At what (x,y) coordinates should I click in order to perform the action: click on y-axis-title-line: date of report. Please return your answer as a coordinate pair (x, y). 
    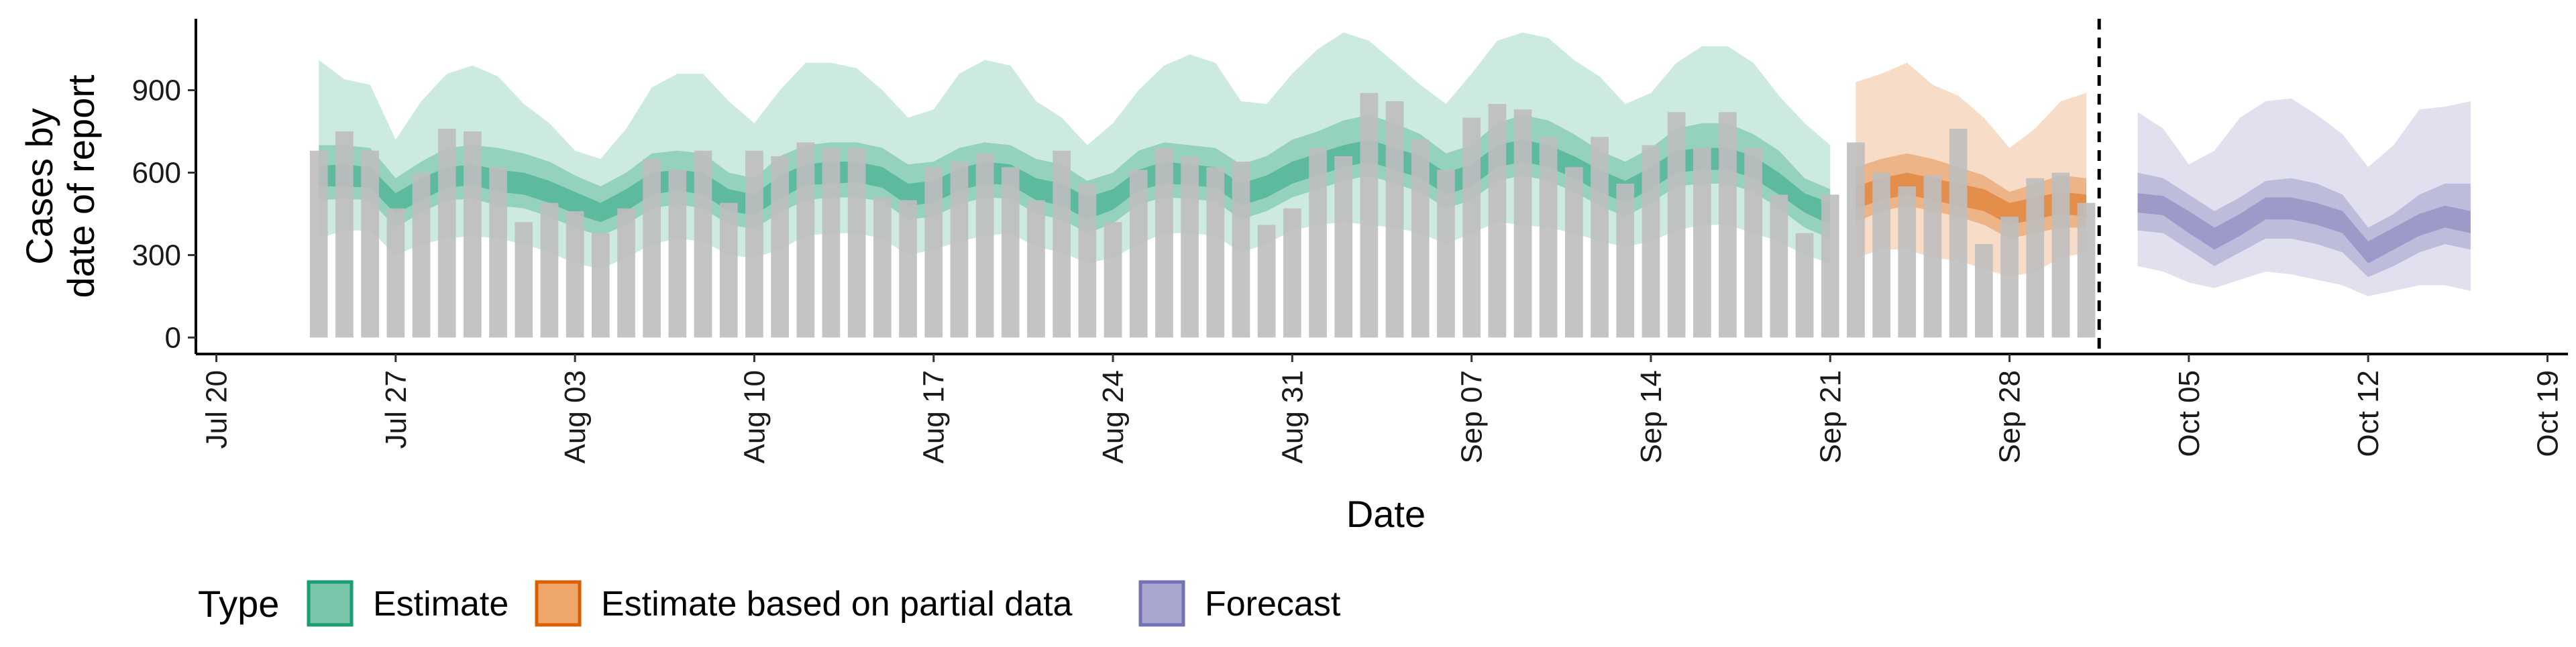
    Looking at the image, I should click on (81, 186).